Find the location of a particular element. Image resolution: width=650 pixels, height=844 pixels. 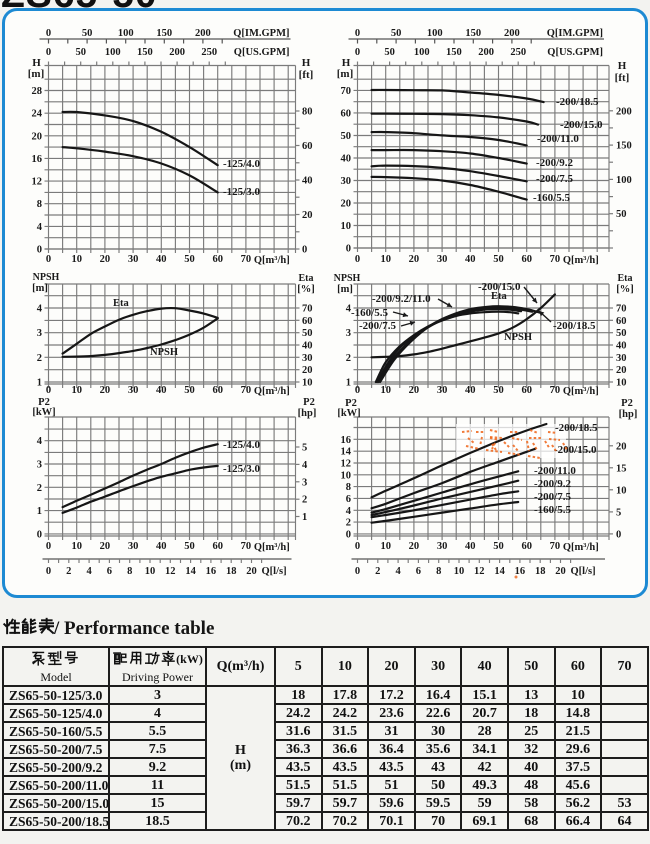

svg-text: 5 is located at coordinates (618, 512).